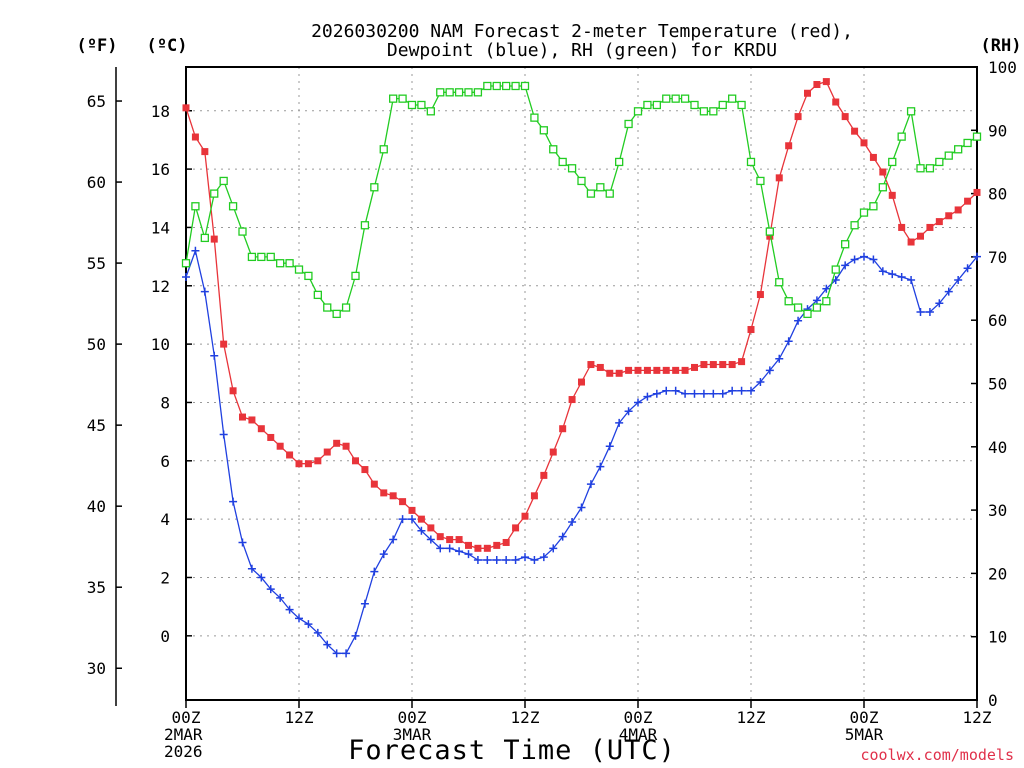 The width and height of the screenshot is (1024, 768). Describe the element at coordinates (97, 46) in the screenshot. I see `unit-fahrenheit-label: (ºF)` at that location.